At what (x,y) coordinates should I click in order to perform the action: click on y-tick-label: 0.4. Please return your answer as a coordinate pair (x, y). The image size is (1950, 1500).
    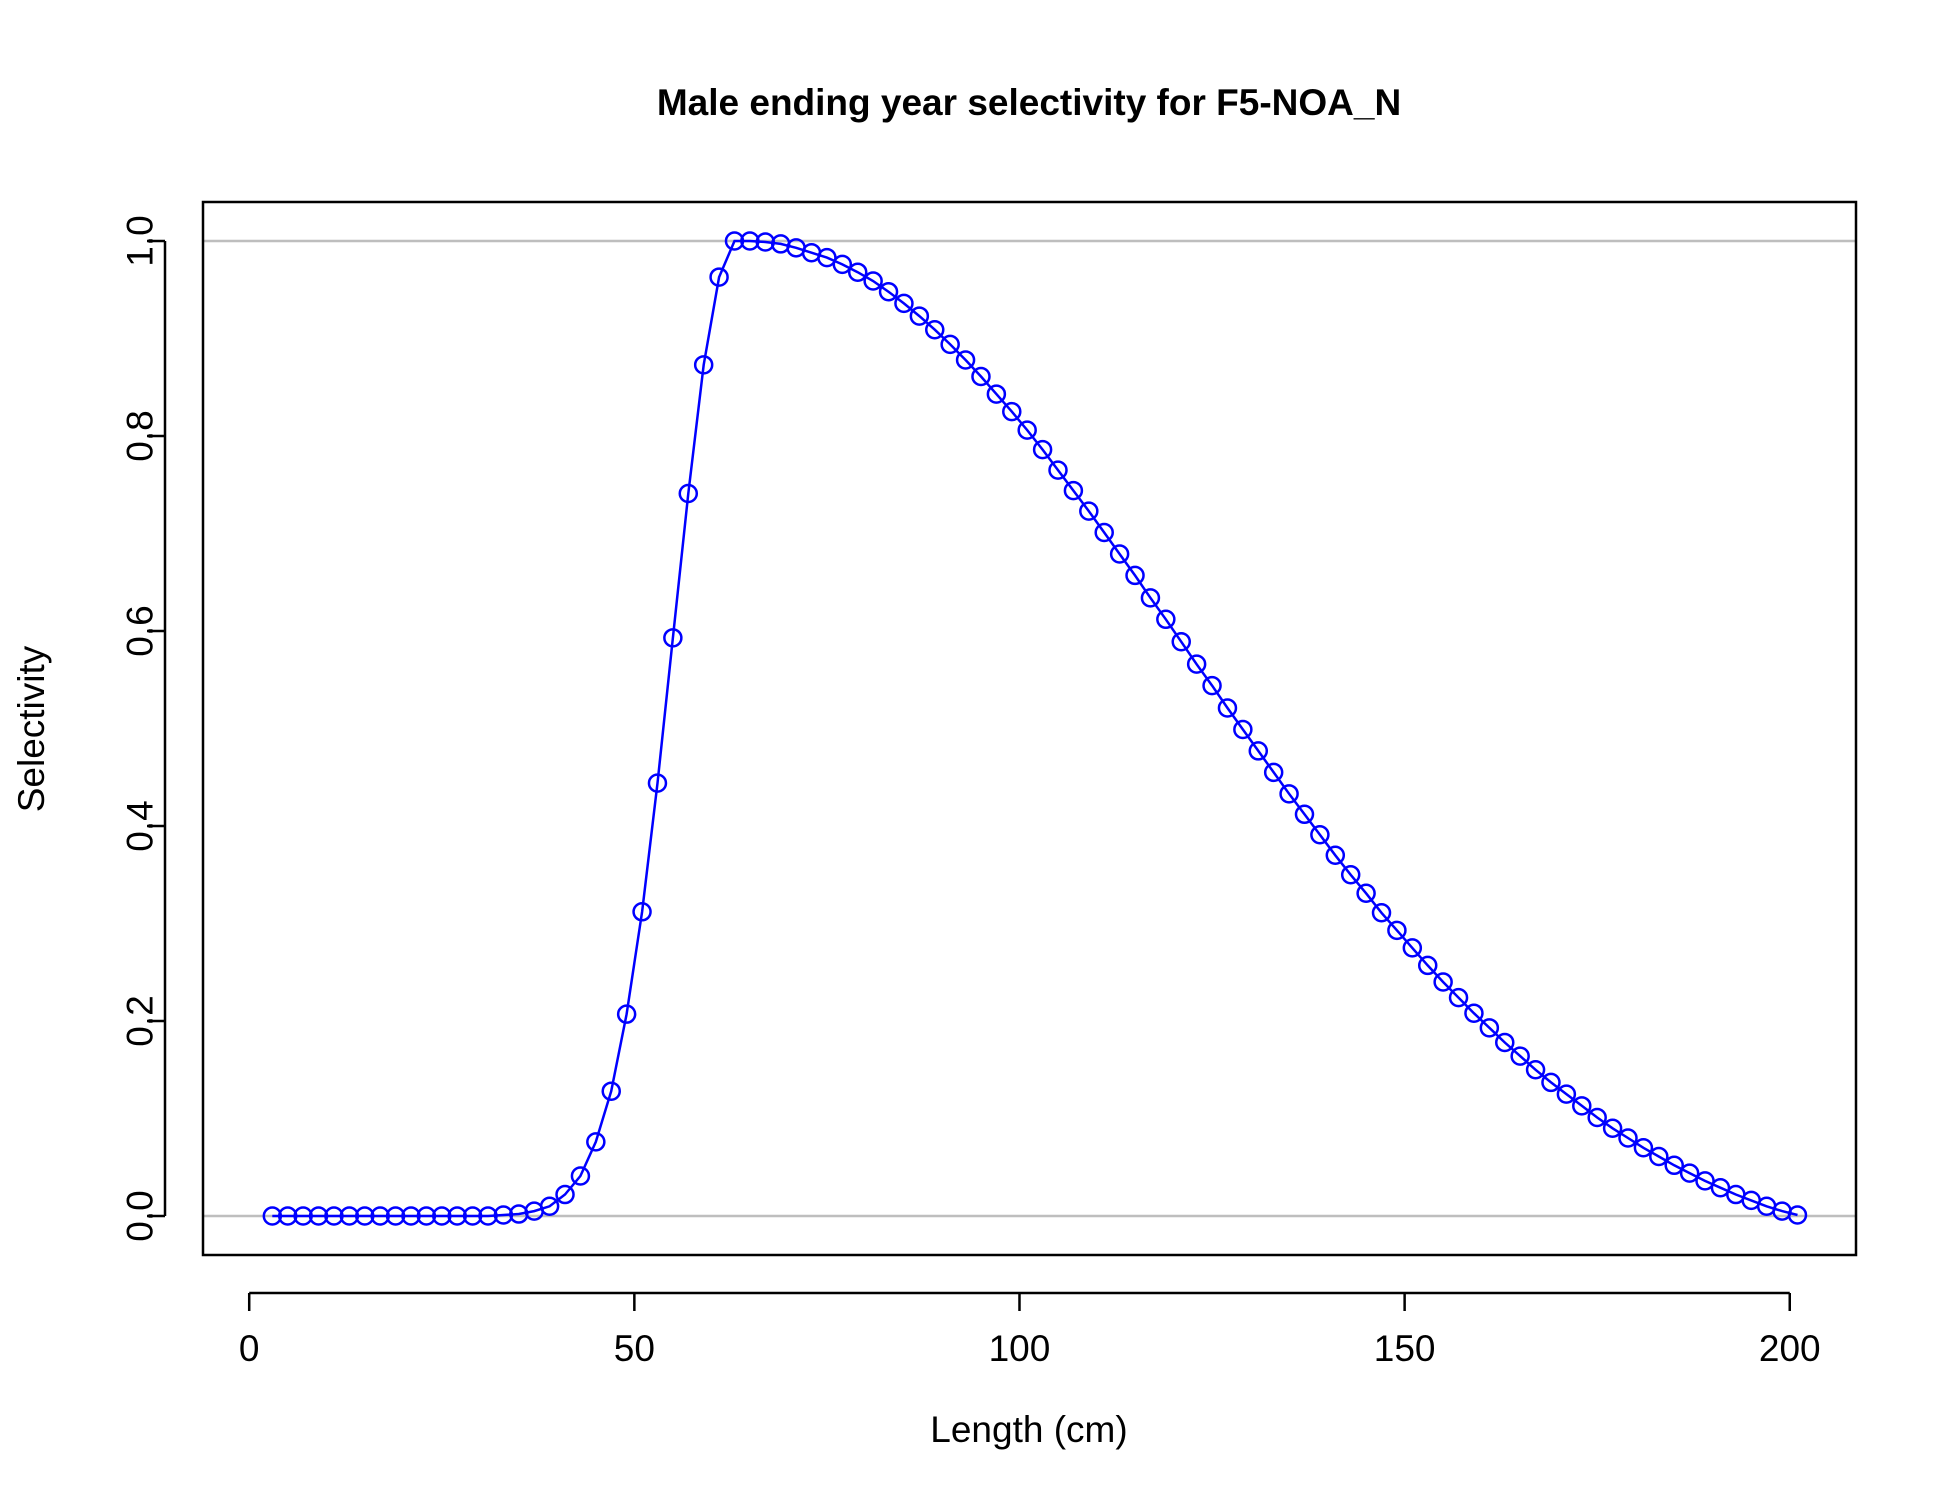
    Looking at the image, I should click on (140, 825).